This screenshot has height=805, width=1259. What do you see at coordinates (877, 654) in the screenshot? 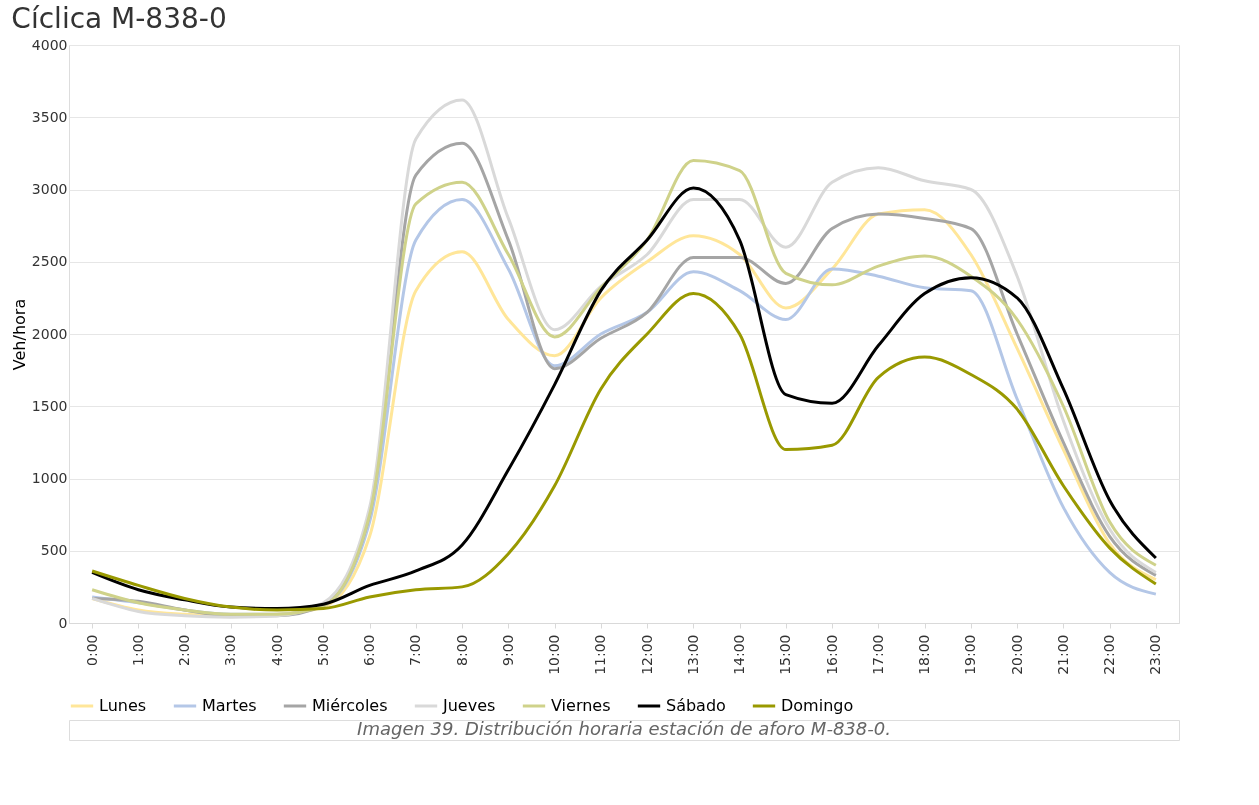
I see `x-tick-label: 17:00` at bounding box center [877, 654].